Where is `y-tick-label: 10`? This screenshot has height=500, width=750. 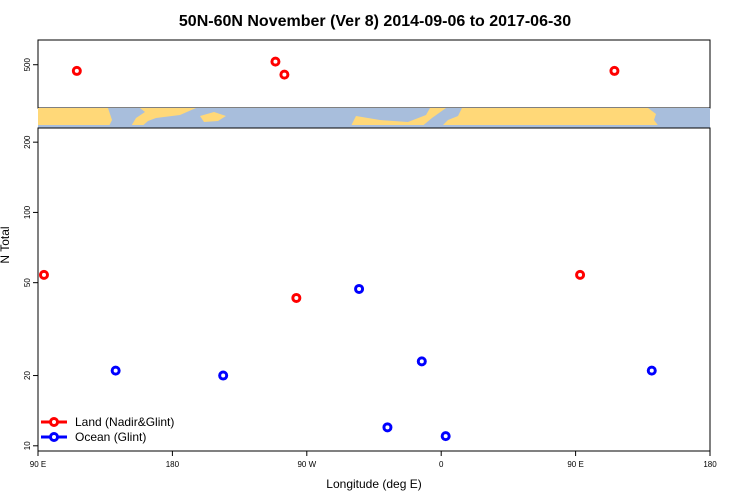 y-tick-label: 10 is located at coordinates (27, 445).